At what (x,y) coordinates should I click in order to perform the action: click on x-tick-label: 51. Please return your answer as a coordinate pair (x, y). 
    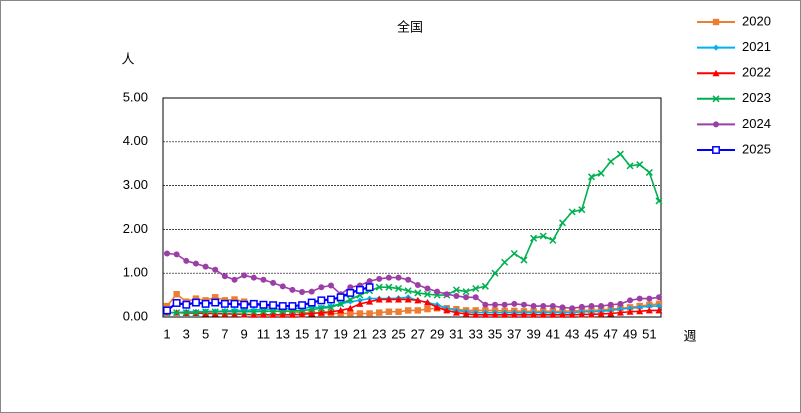
    Looking at the image, I should click on (649, 333).